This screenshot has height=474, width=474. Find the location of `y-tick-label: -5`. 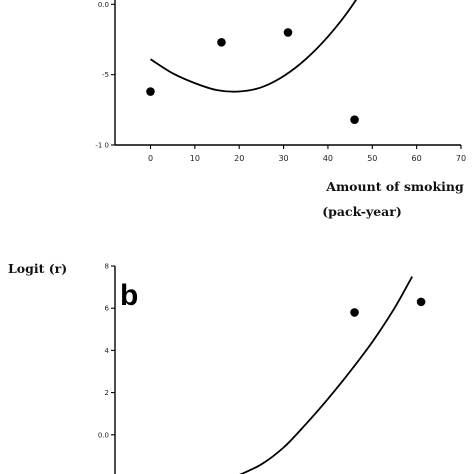

y-tick-label: -5 is located at coordinates (105, 75).